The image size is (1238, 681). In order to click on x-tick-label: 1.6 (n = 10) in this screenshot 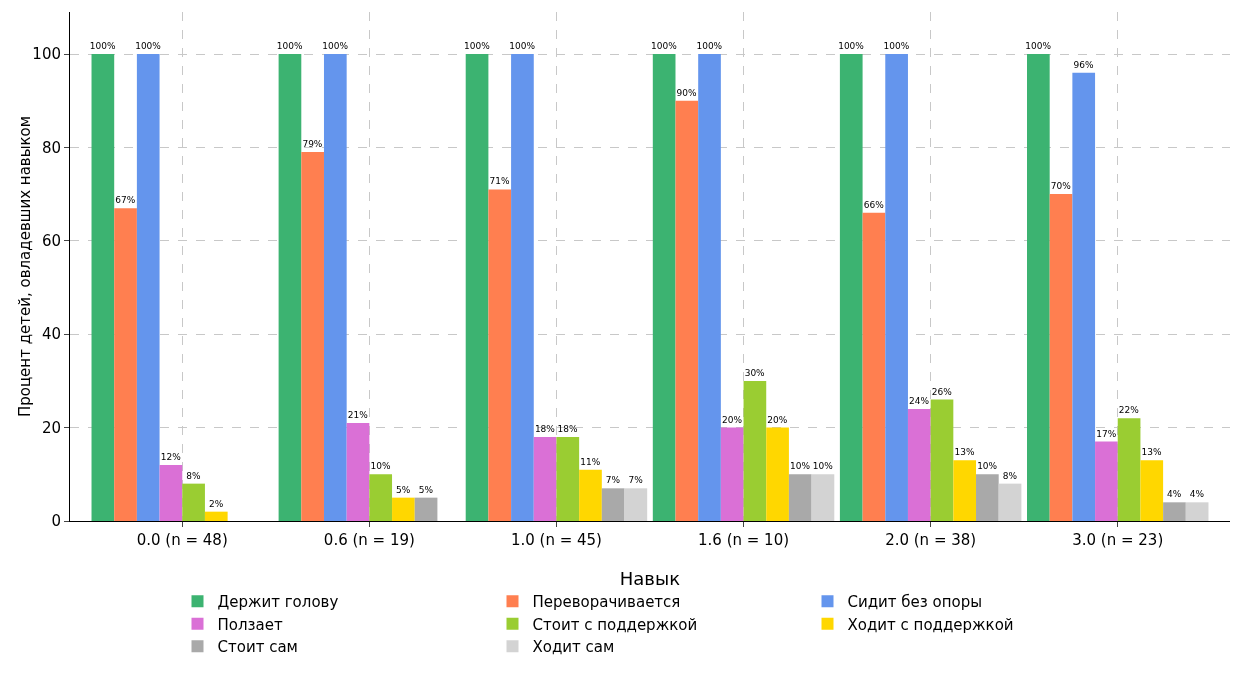, I will do `click(744, 540)`.